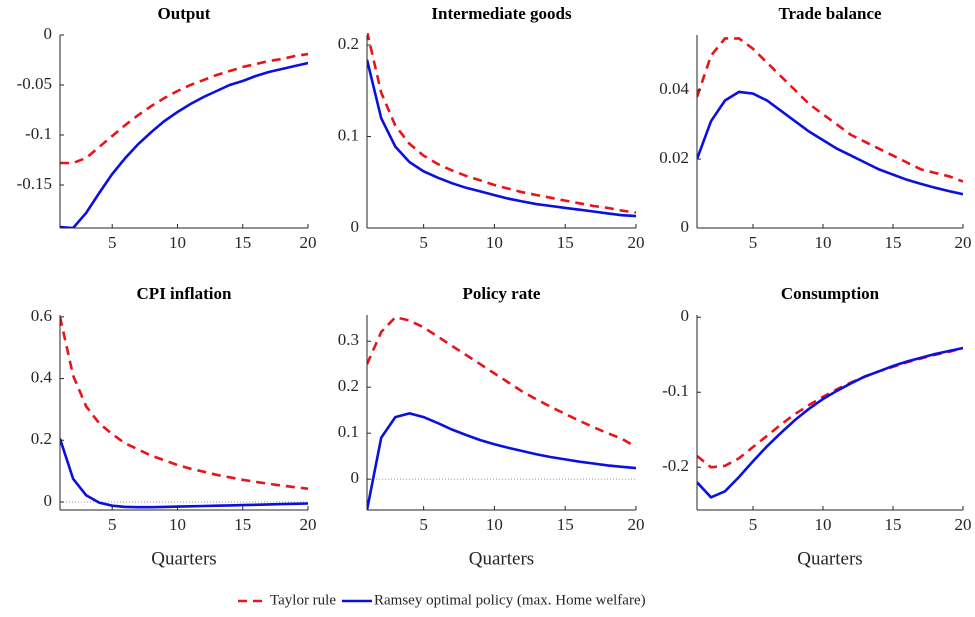 The width and height of the screenshot is (975, 617). What do you see at coordinates (184, 13) in the screenshot?
I see `panel-title: Output` at bounding box center [184, 13].